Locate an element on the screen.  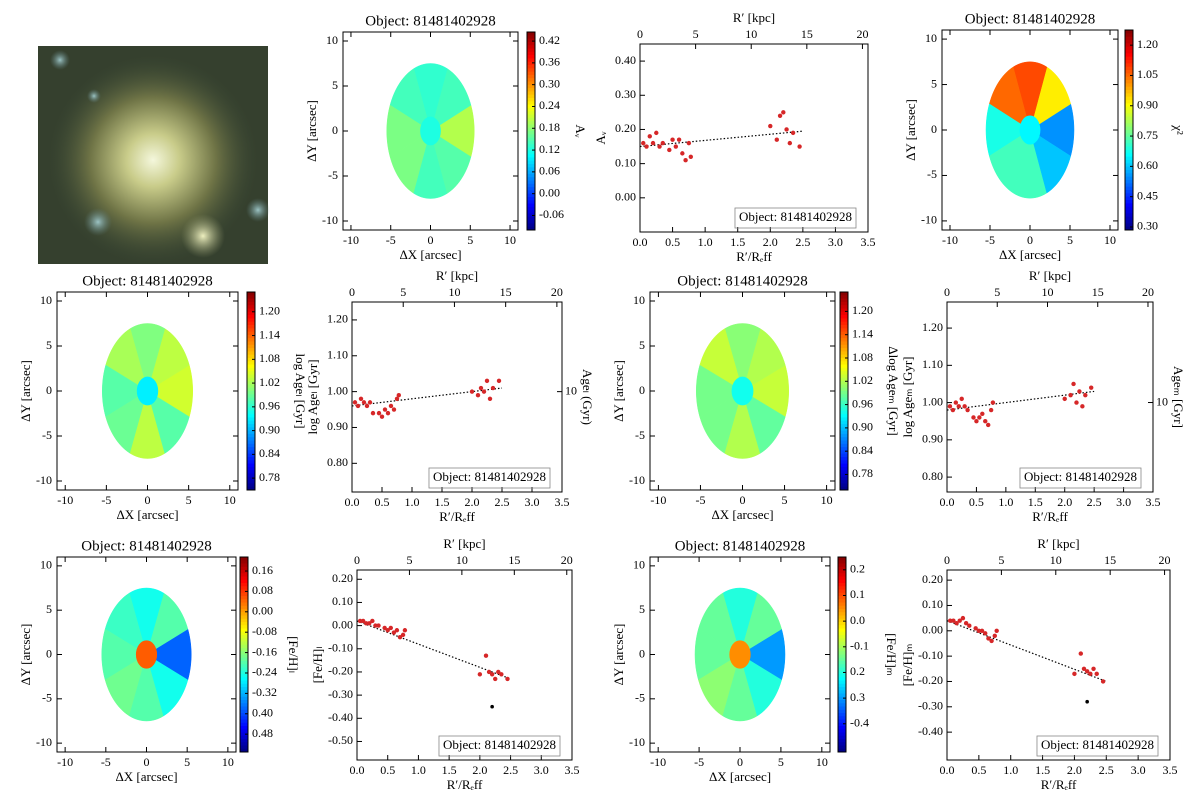
x-tick-label: 3.5 is located at coordinates (1170, 770).